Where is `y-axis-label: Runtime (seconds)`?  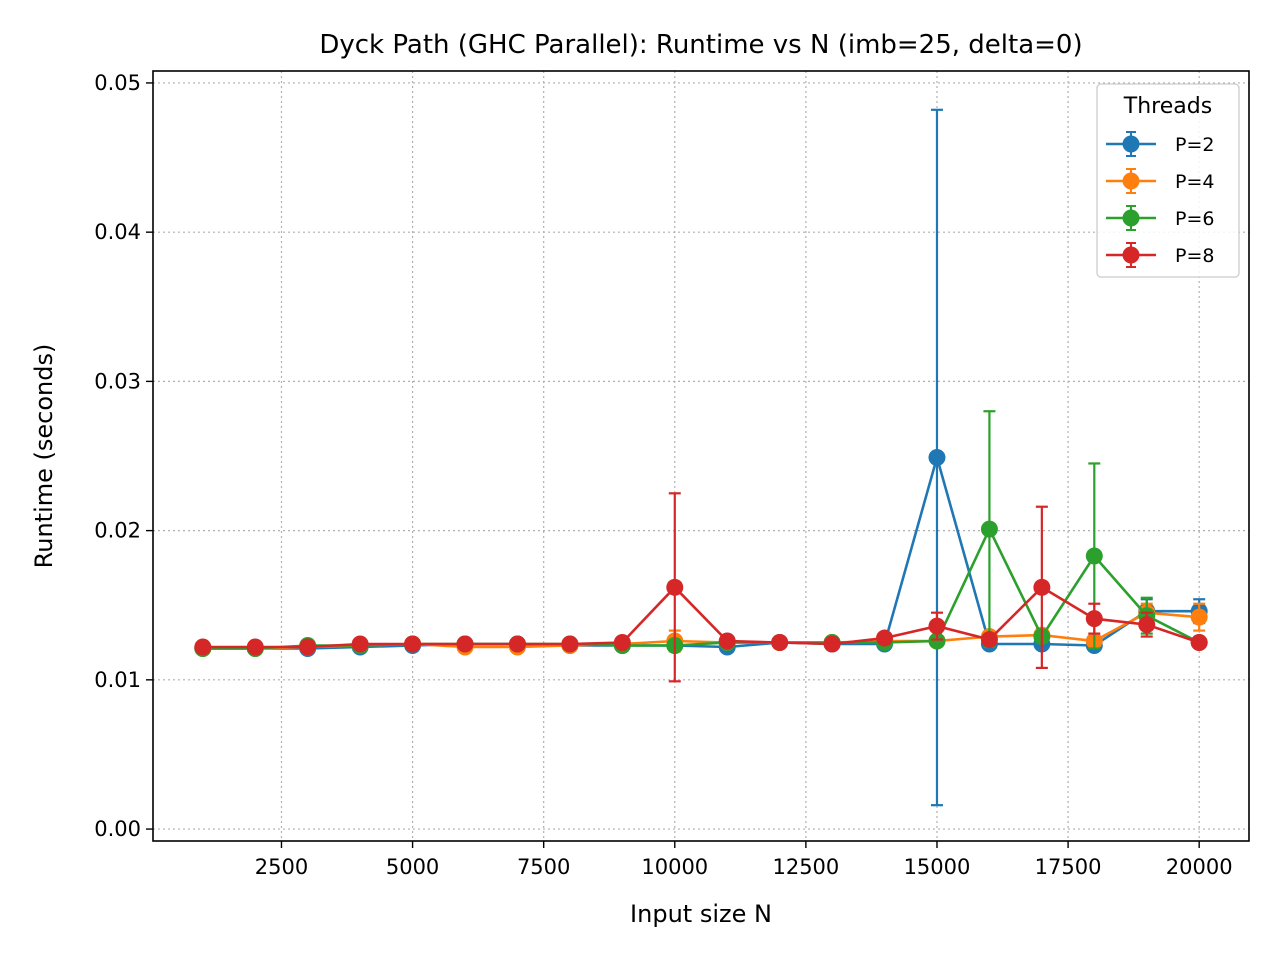 y-axis-label: Runtime (seconds) is located at coordinates (44, 456).